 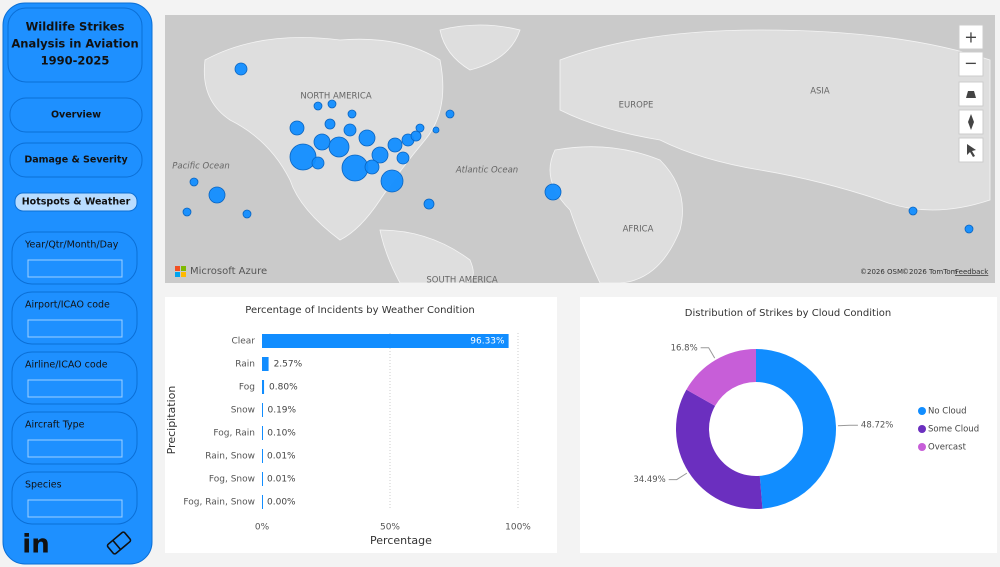 What do you see at coordinates (243, 342) in the screenshot?
I see `y-tick-label: Clear` at bounding box center [243, 342].